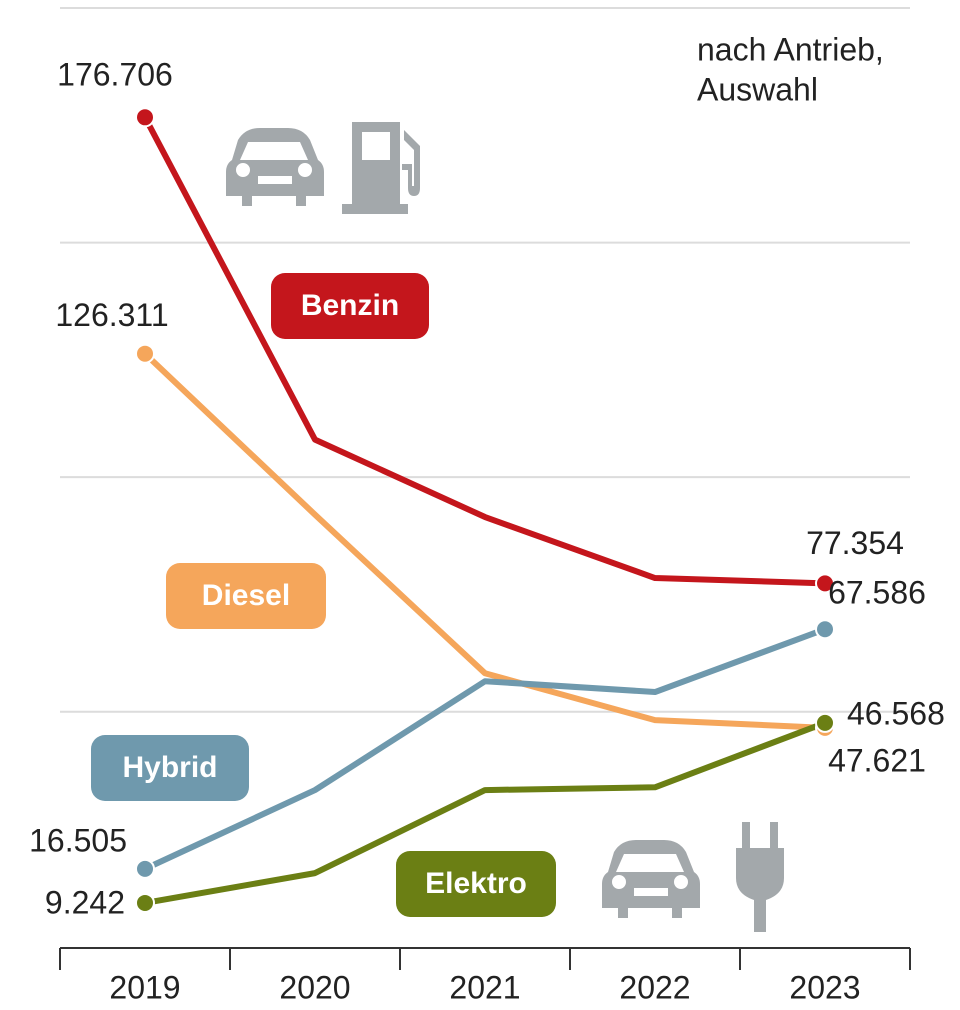 The width and height of the screenshot is (960, 1010). Describe the element at coordinates (877, 760) in the screenshot. I see `data-label: 47.621` at that location.